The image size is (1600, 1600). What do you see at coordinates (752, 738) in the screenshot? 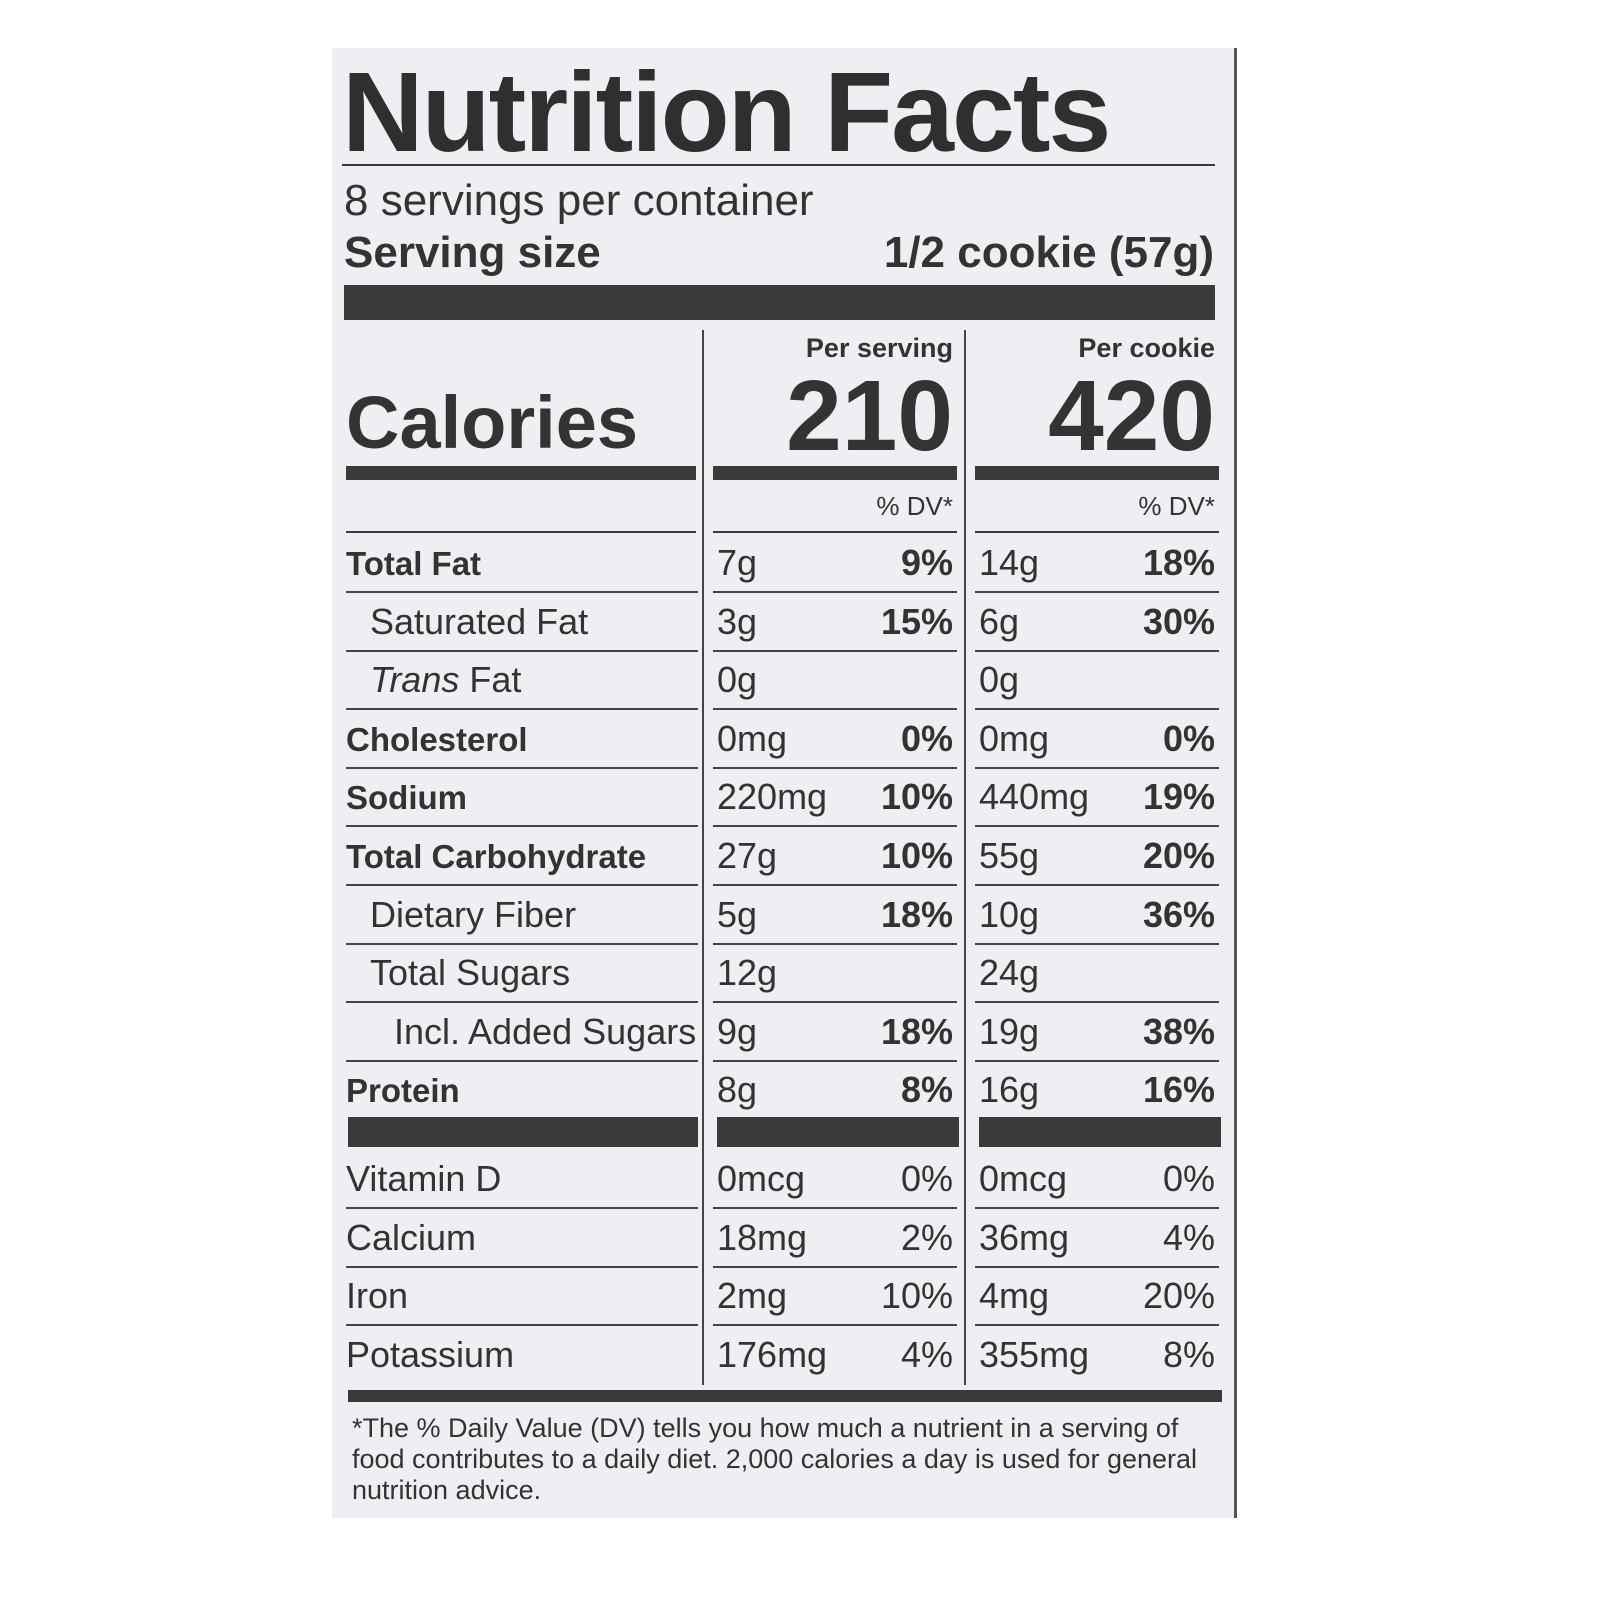
I see `per-serving-amount: 0mg` at bounding box center [752, 738].